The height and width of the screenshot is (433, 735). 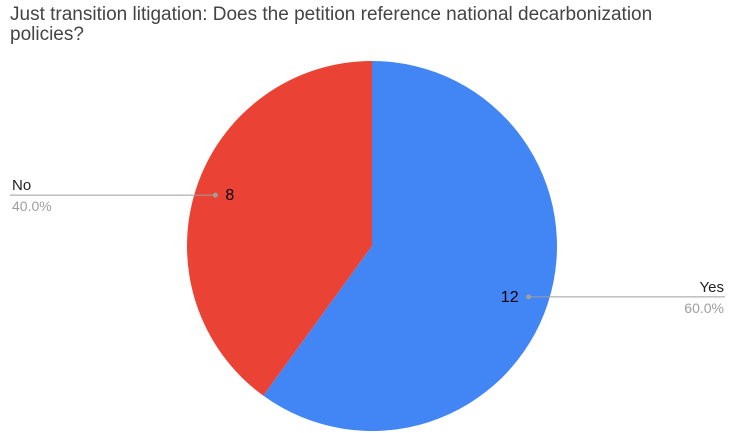 I want to click on slice-value-label-yes: 12, so click(x=510, y=297).